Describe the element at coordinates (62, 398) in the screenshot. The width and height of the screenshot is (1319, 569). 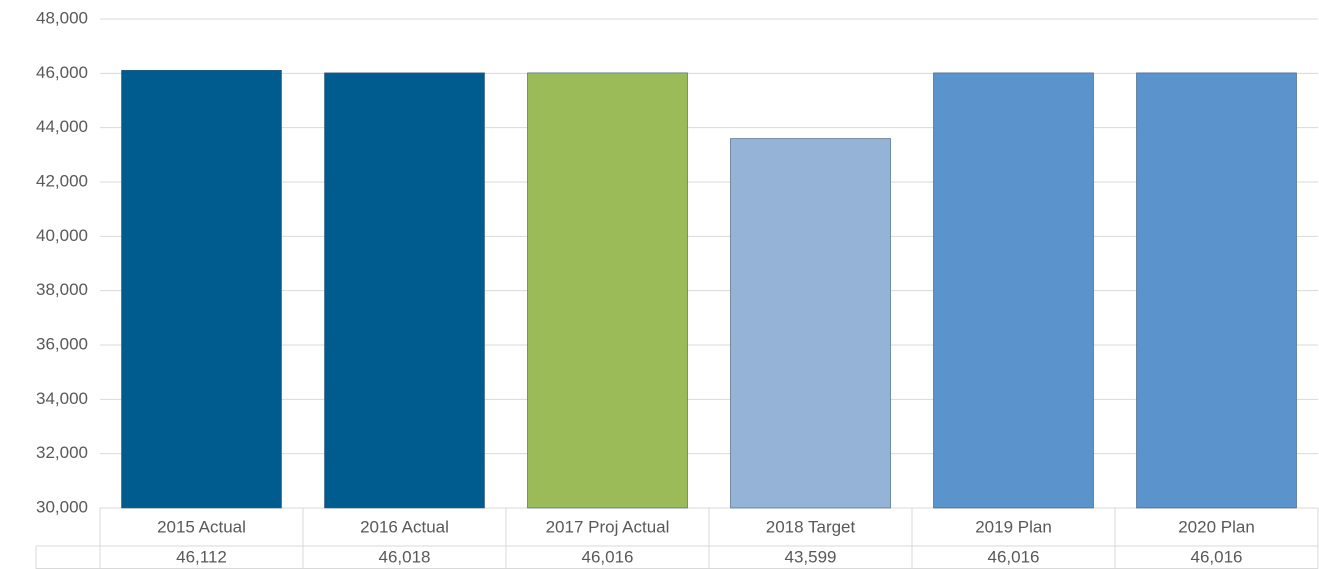
I see `y-tick-label: 34,000` at that location.